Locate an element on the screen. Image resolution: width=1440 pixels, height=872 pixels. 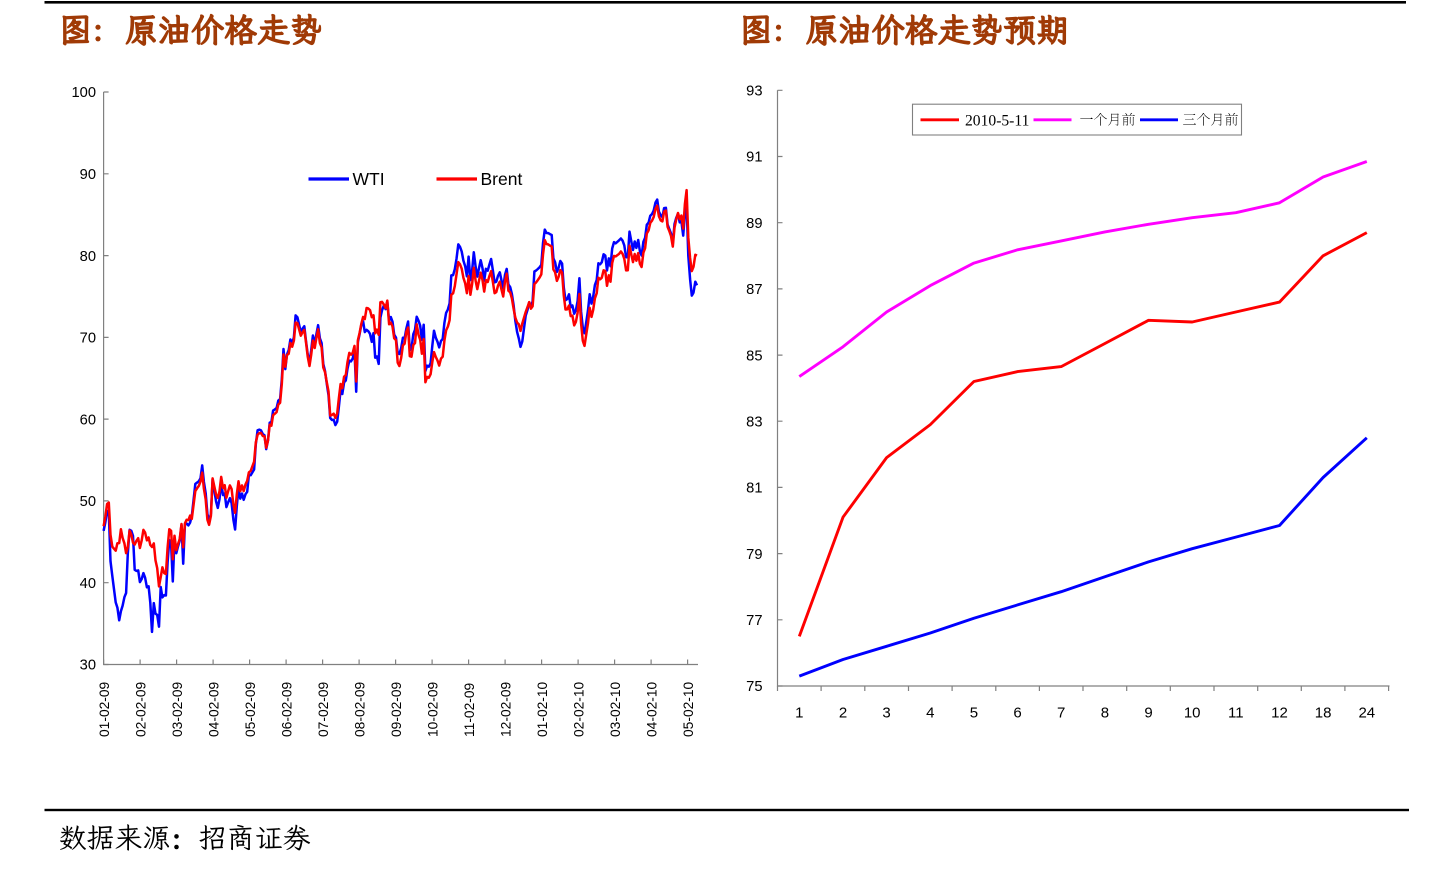
svg-text: 75 is located at coordinates (754, 687).